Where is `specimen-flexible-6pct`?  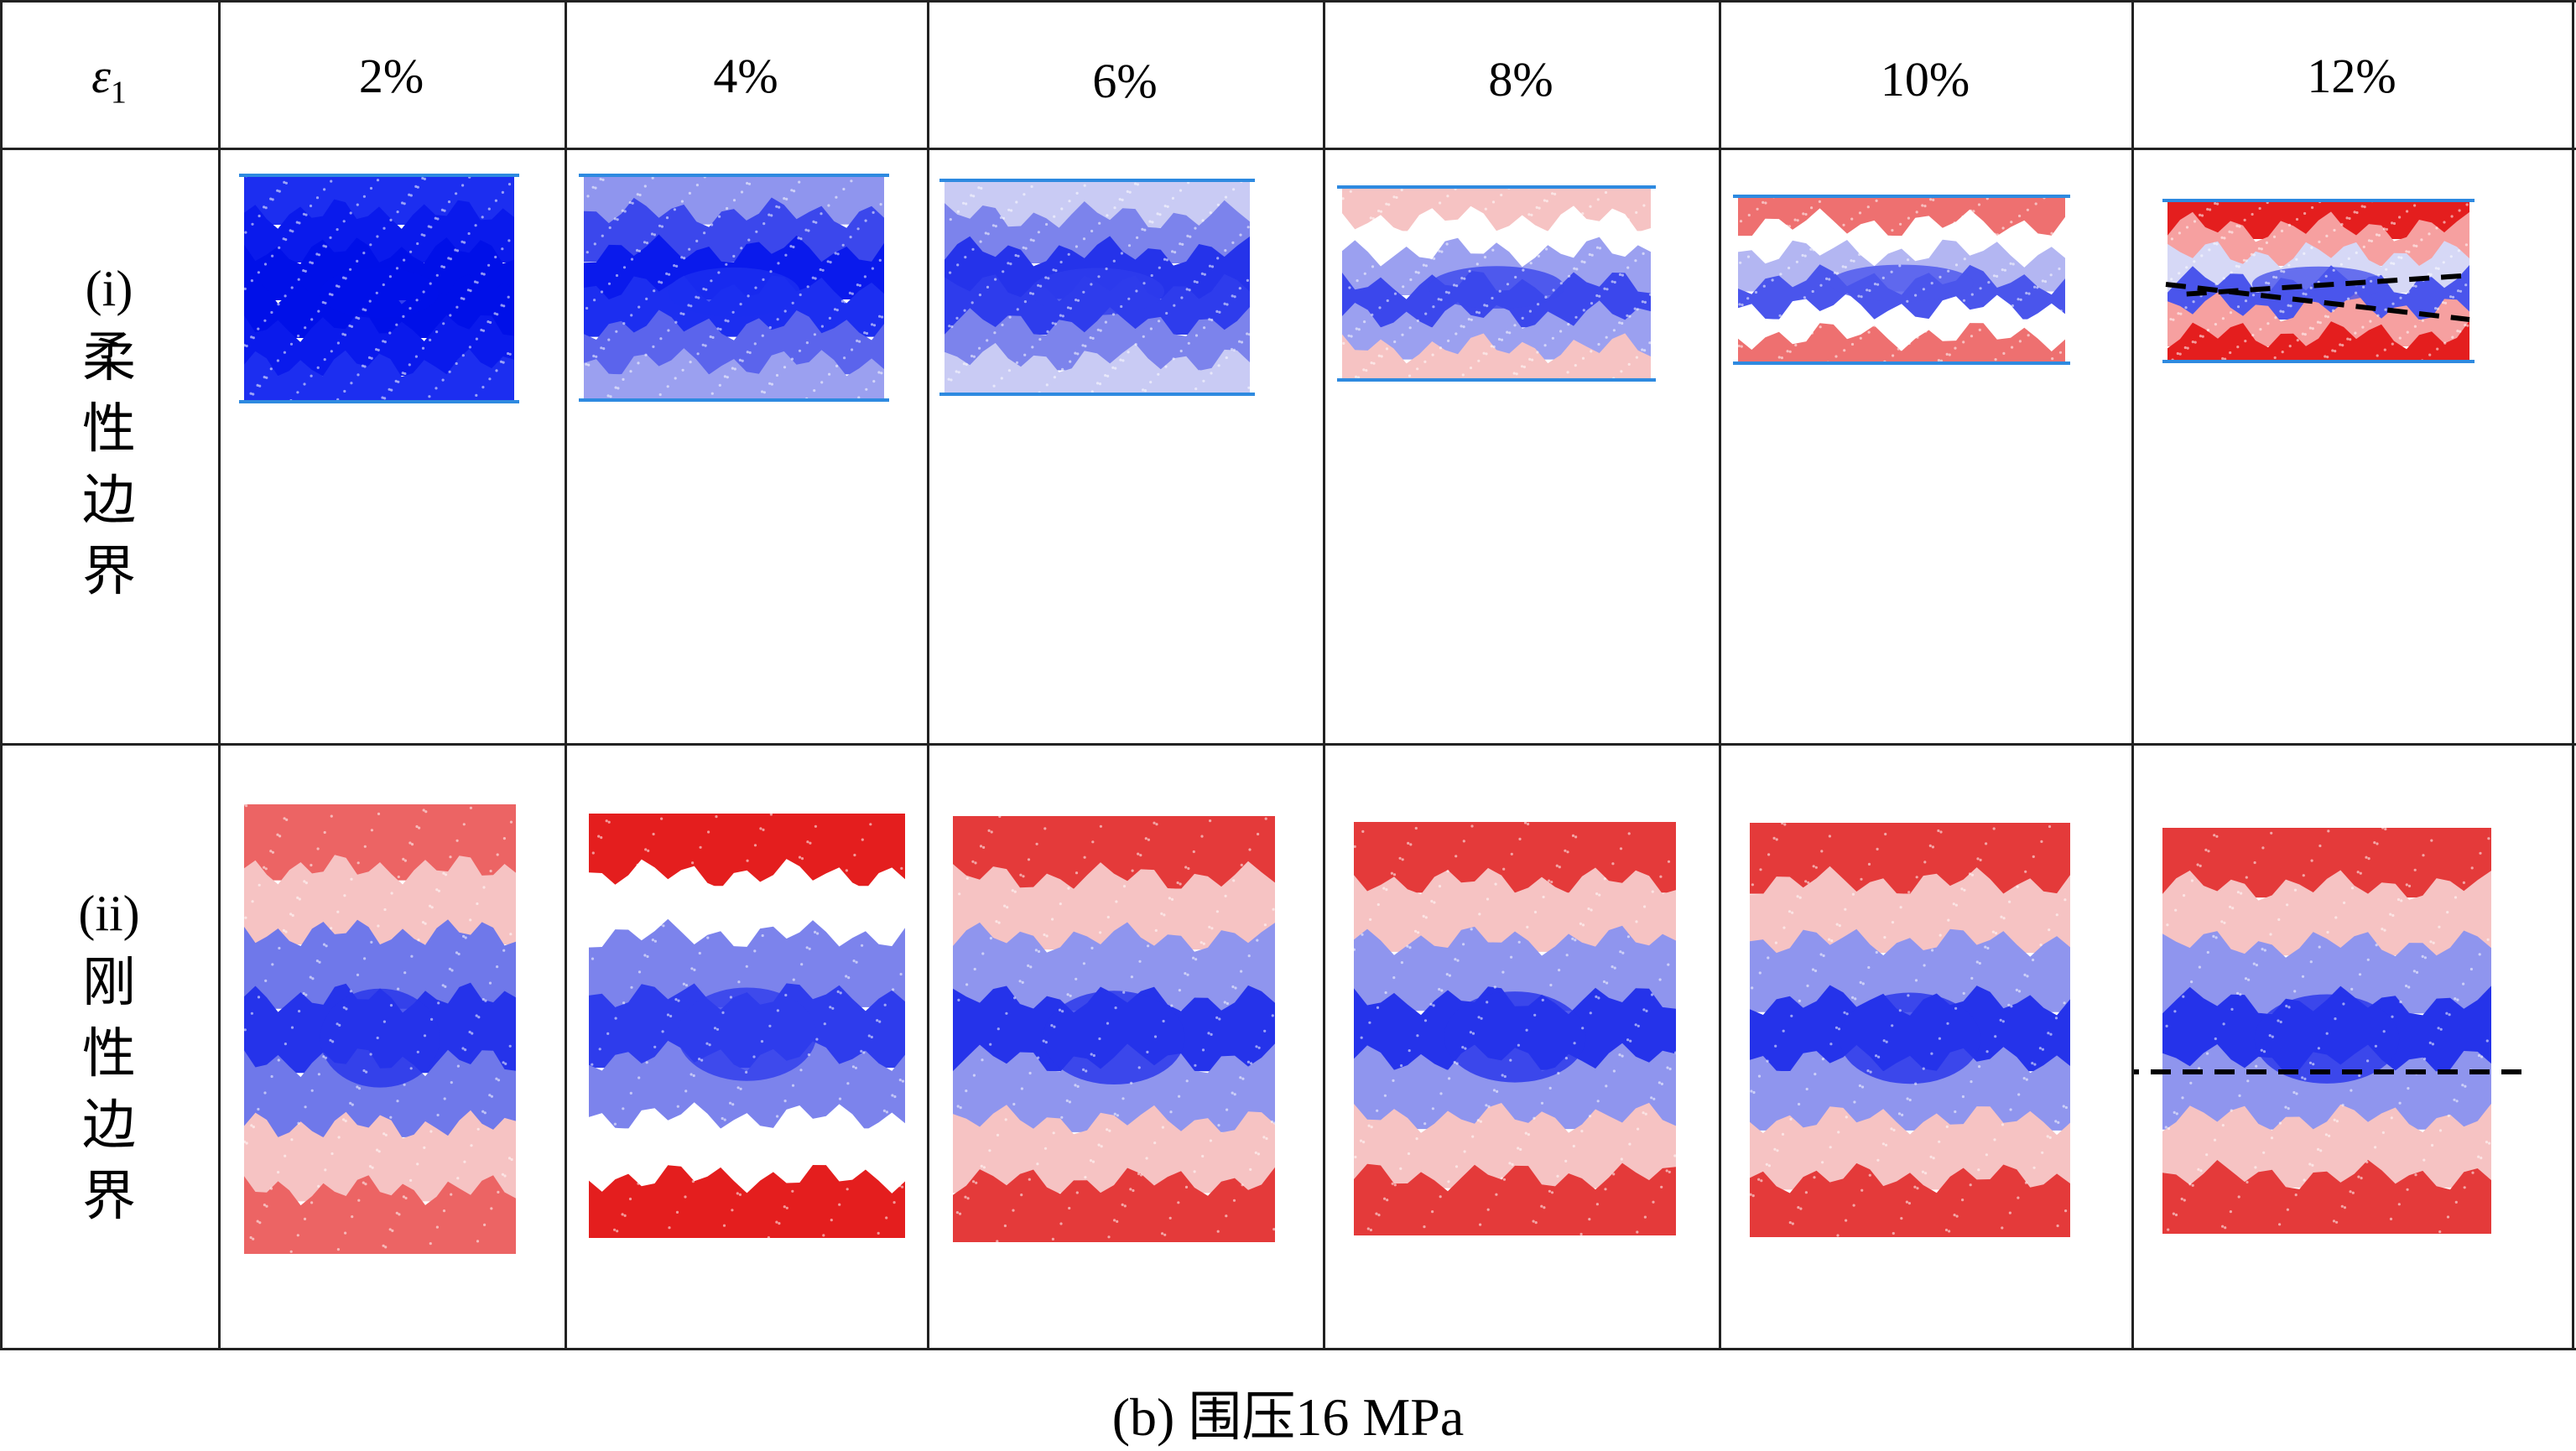 specimen-flexible-6pct is located at coordinates (1097, 287).